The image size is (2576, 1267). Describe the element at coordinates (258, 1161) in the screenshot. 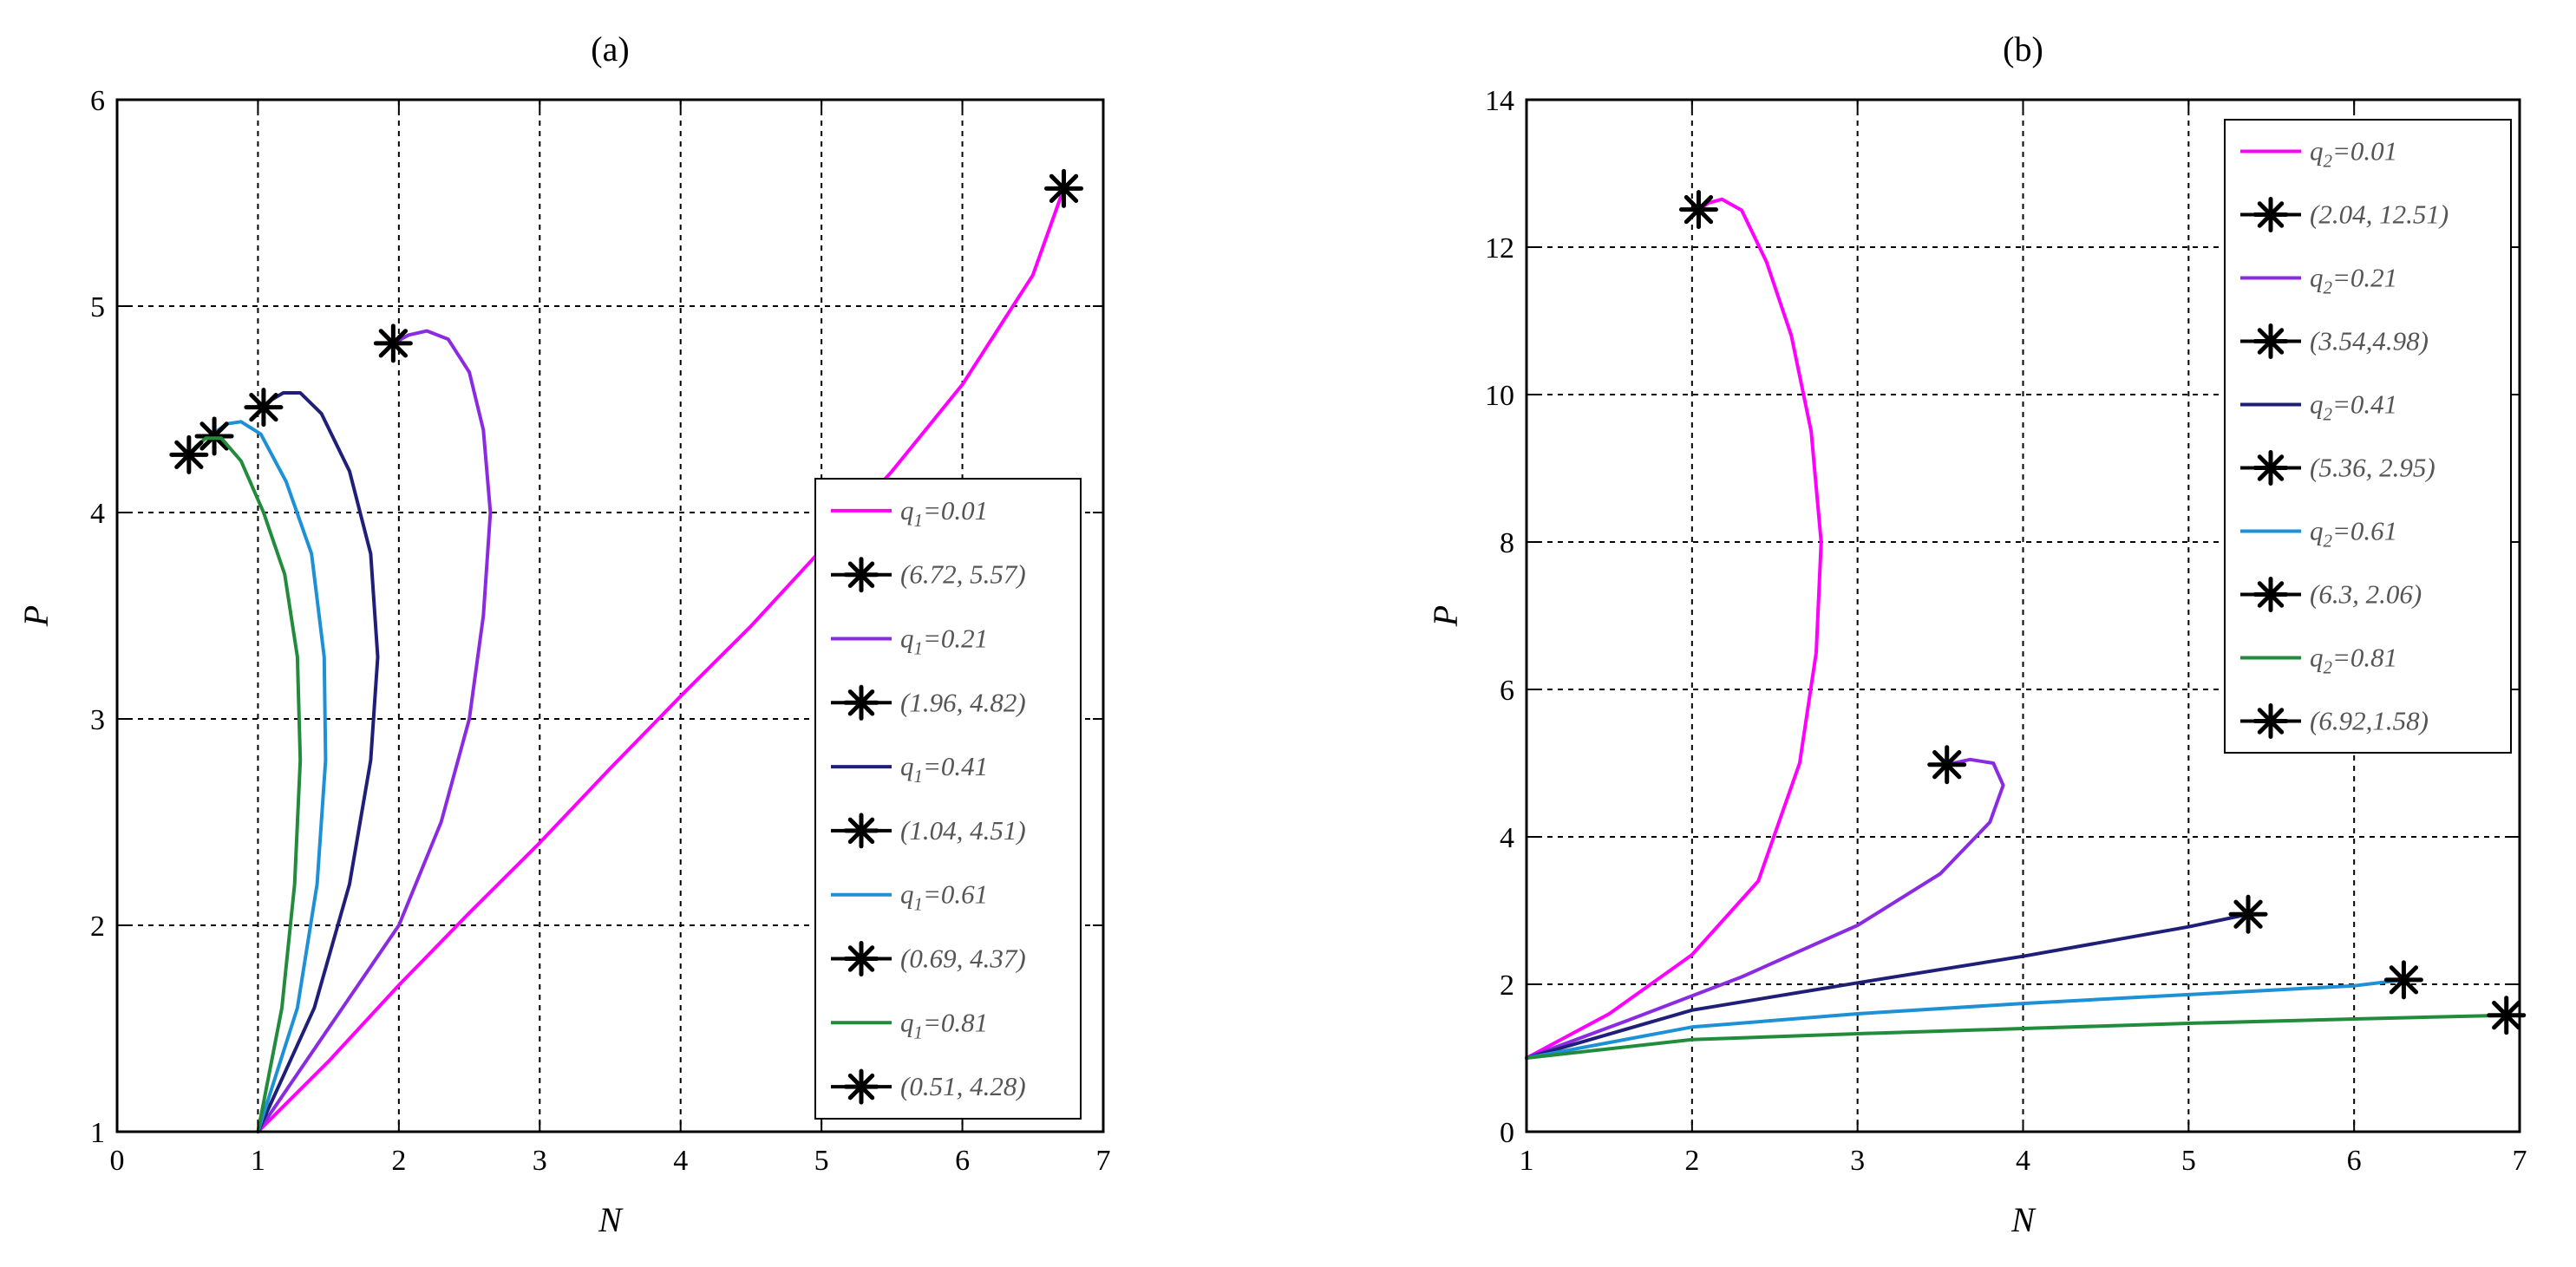

I see `x-tick-label: 1` at that location.